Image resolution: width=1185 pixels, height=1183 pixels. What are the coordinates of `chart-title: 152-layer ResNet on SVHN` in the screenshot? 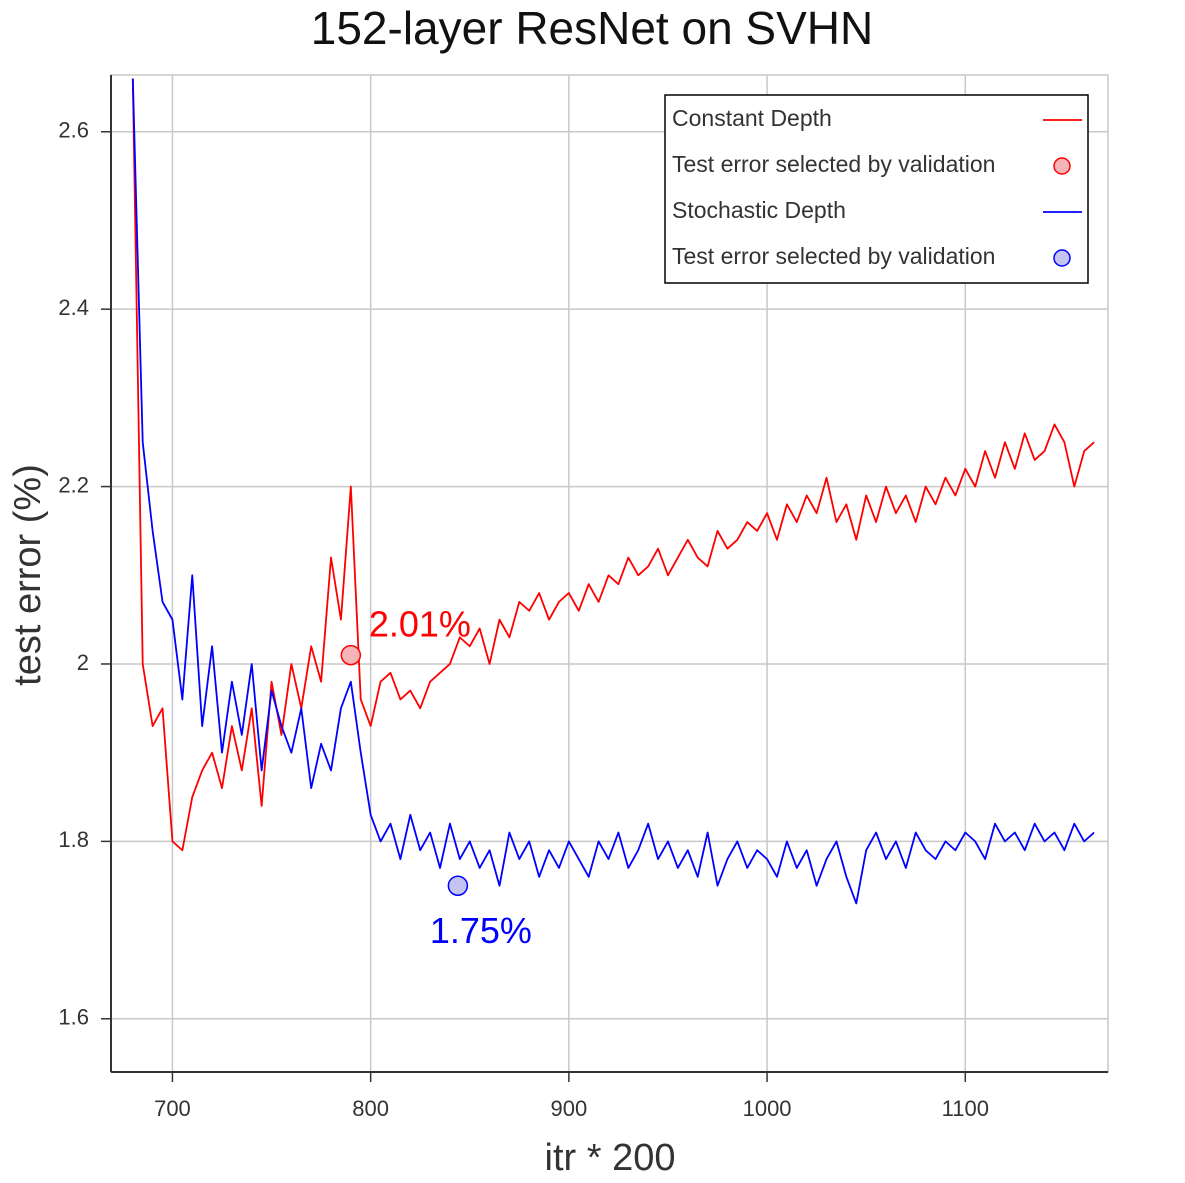 It's located at (592, 28).